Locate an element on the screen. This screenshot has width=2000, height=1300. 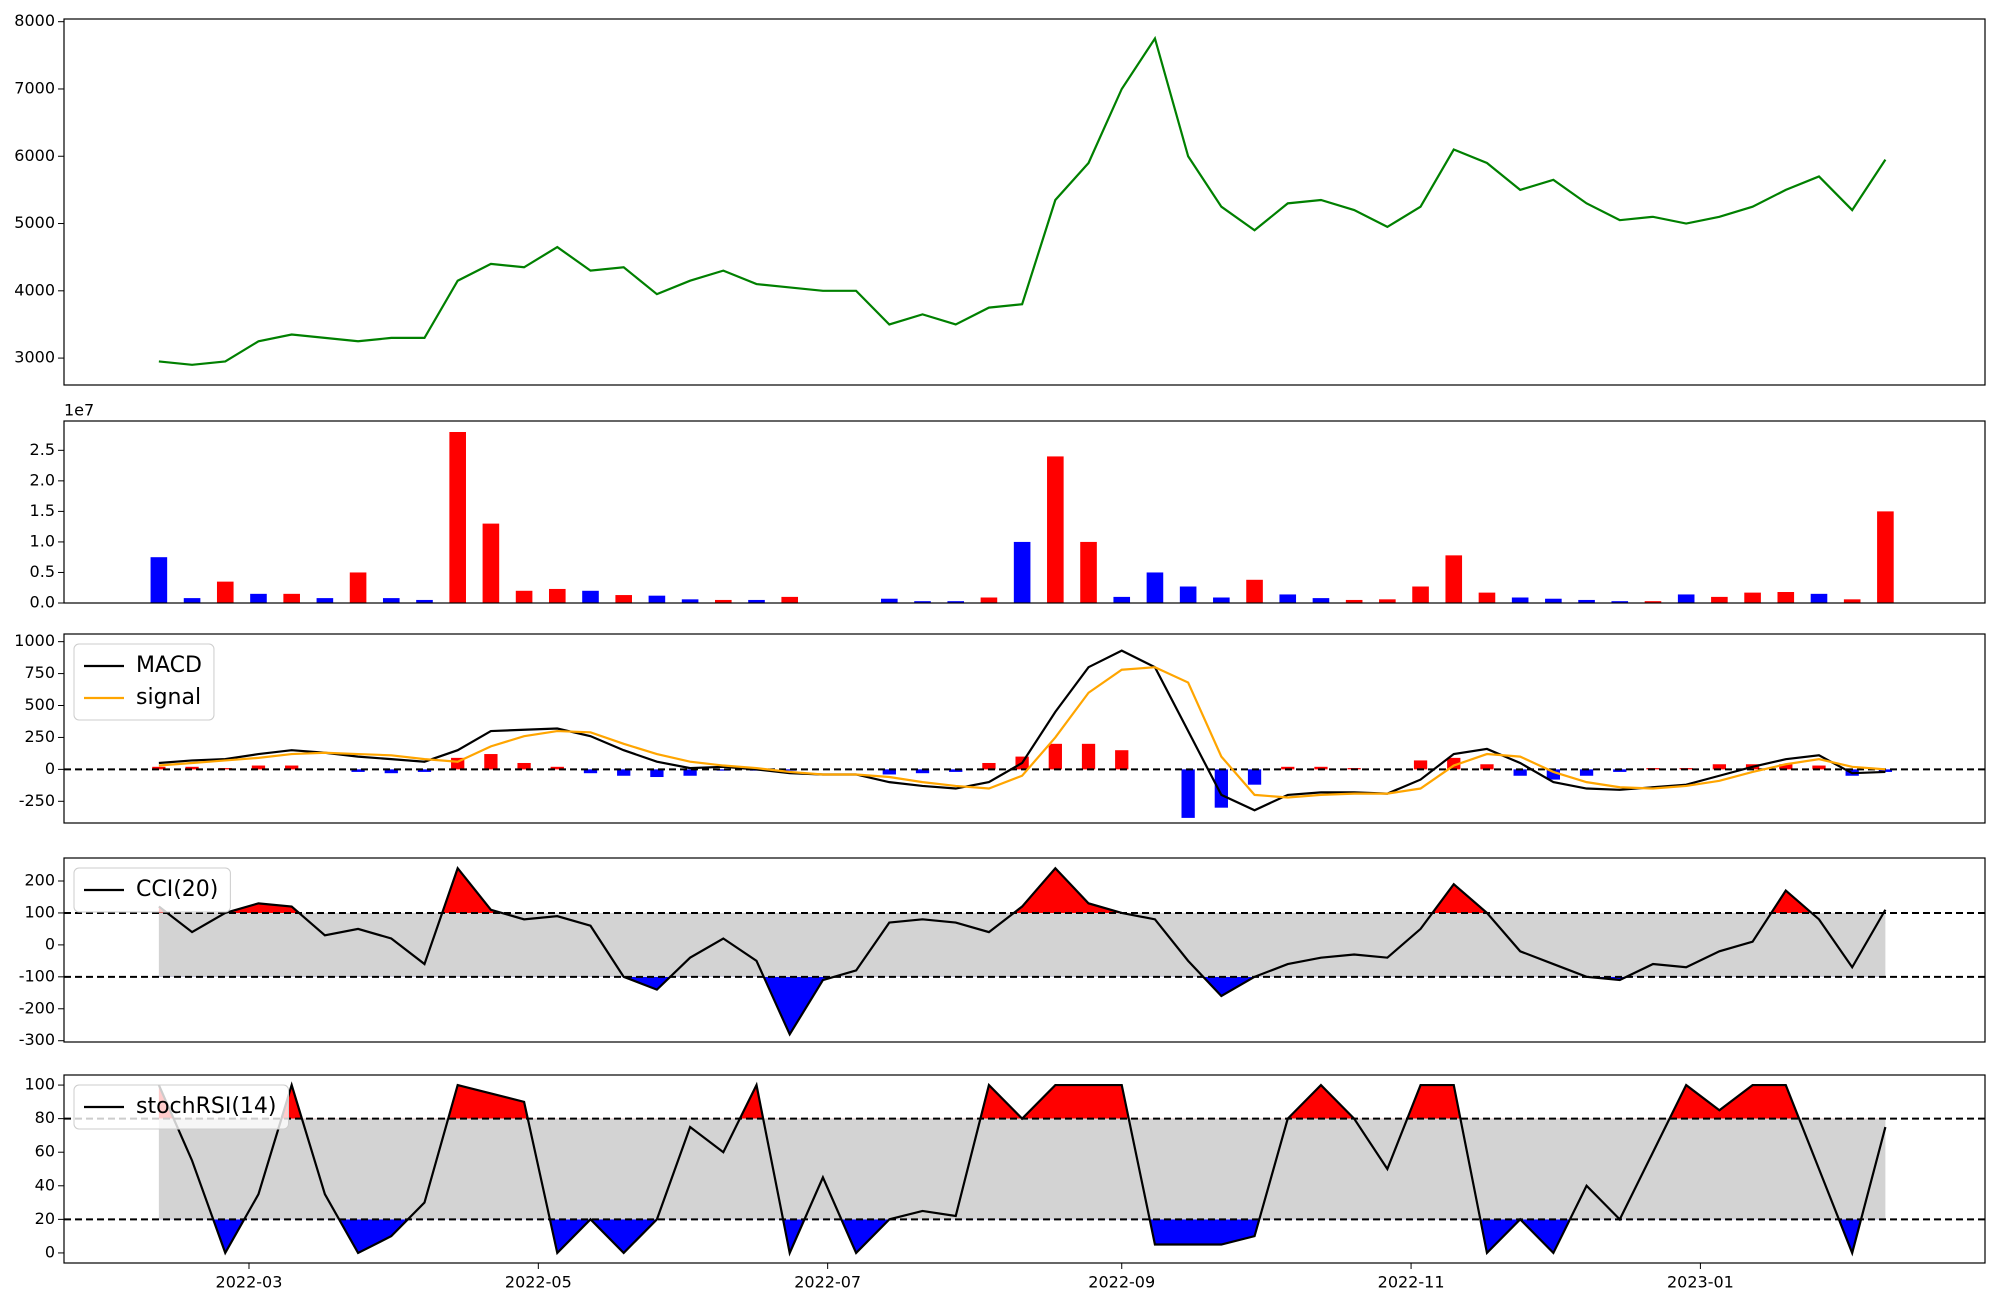
legend-label: CCI(20) is located at coordinates (177, 889).